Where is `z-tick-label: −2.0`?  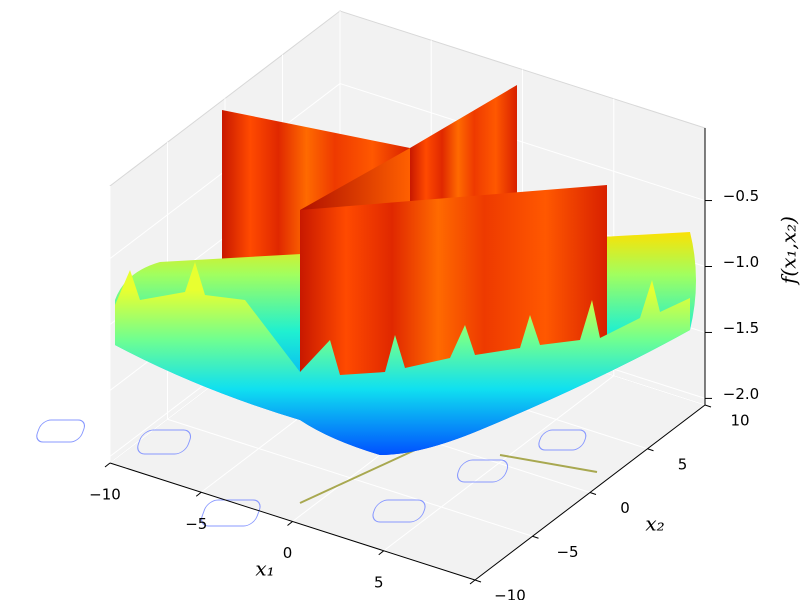 z-tick-label: −2.0 is located at coordinates (741, 394).